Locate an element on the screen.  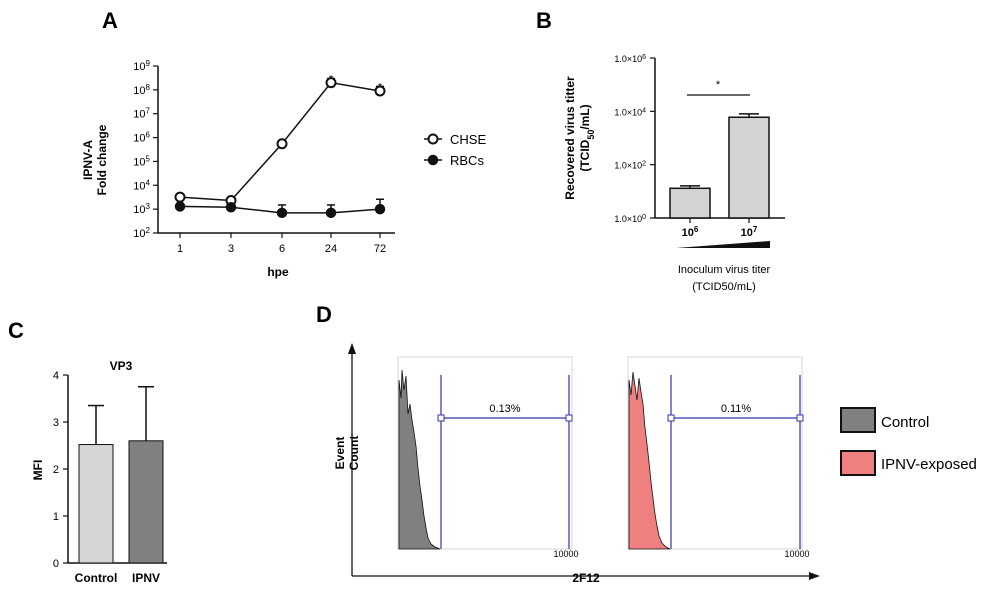
legend-rbcs-label: RBCs is located at coordinates (467, 160).